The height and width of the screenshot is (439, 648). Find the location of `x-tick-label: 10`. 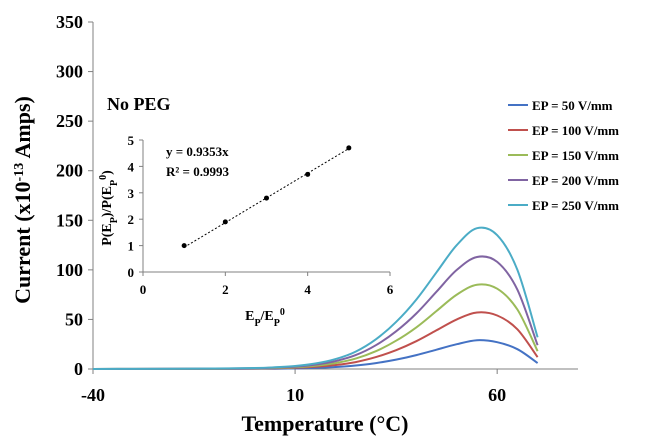

x-tick-label: 10 is located at coordinates (295, 395).